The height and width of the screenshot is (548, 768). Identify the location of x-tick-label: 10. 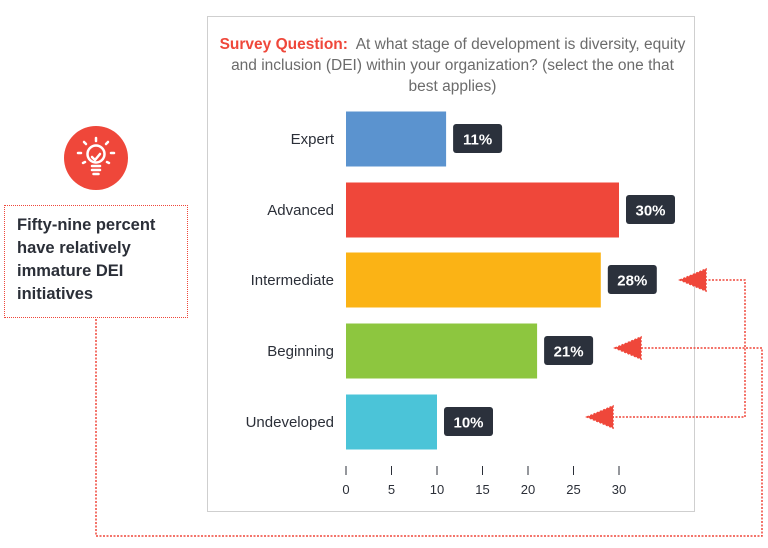
(437, 489).